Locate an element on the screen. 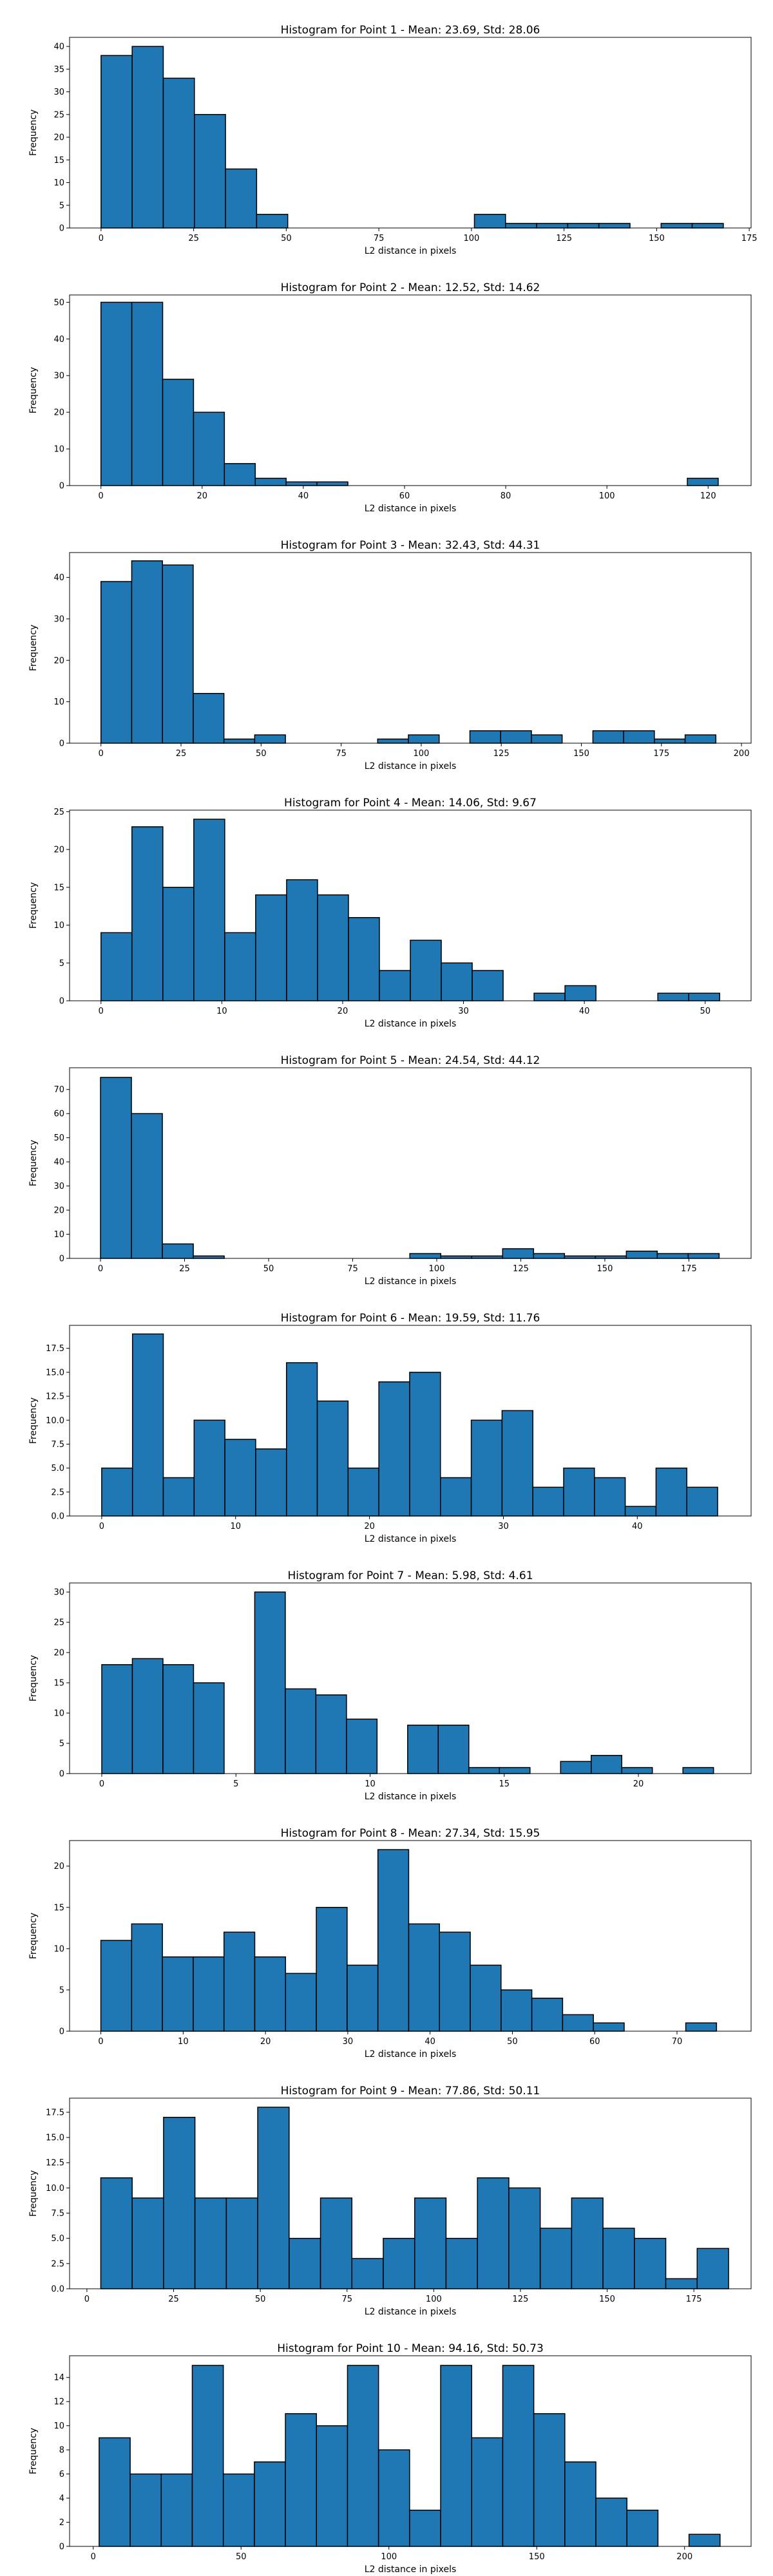  x-tick-label: 150 is located at coordinates (607, 2299).